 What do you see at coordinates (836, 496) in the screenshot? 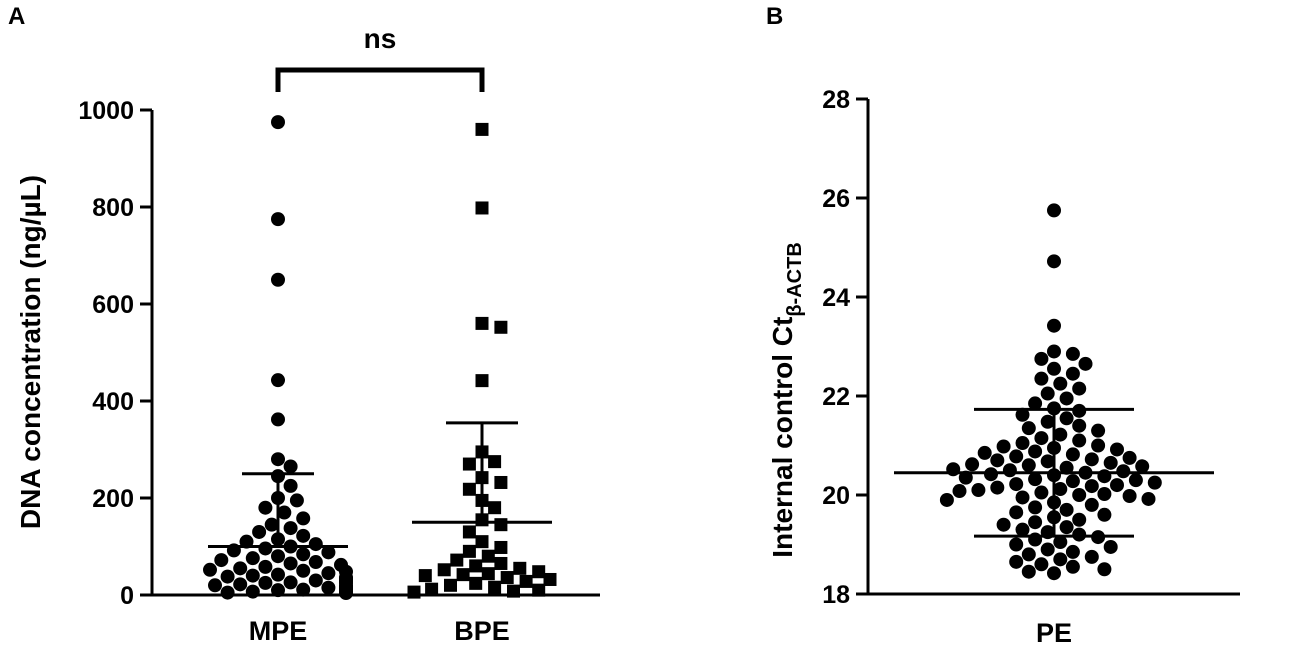
I see `panel-b-y-tick-label: 20` at bounding box center [836, 496].